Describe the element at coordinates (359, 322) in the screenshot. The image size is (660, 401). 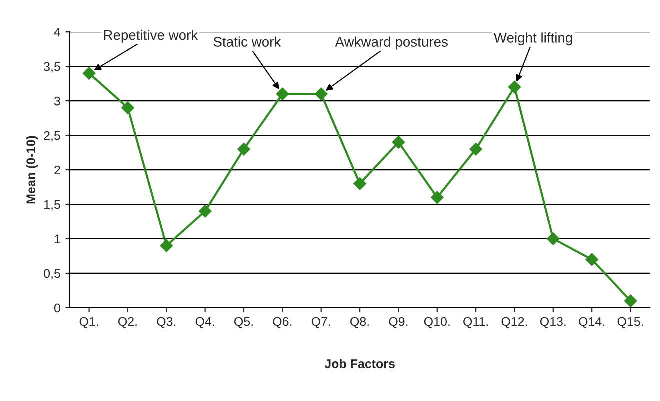
I see `x-tick-label: Q8.` at that location.